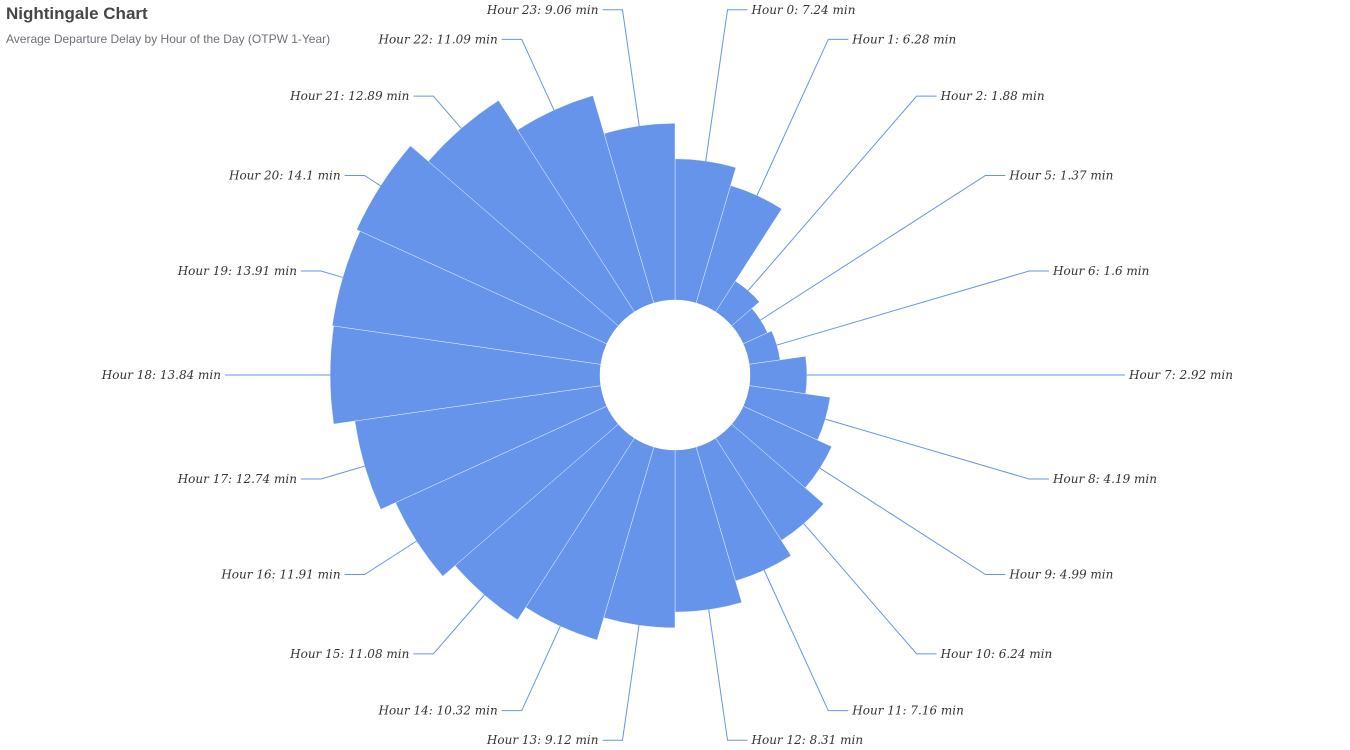 This screenshot has width=1350, height=750. What do you see at coordinates (77, 13) in the screenshot?
I see `chart-title: Nightingale Chart` at bounding box center [77, 13].